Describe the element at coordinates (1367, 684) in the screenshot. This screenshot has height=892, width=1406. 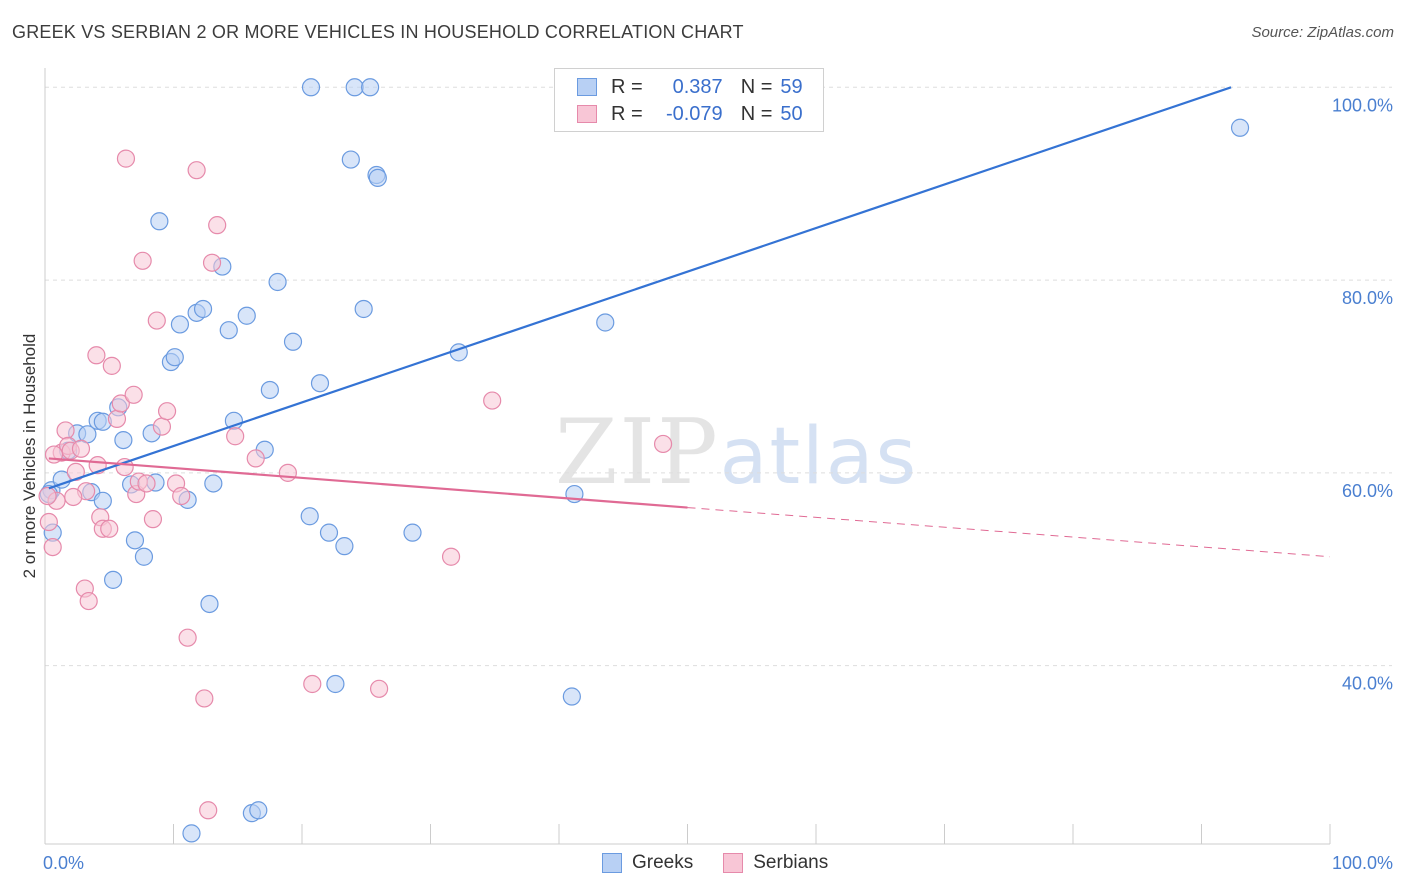
I see `y-tick-label-40: 40.0%` at that location.